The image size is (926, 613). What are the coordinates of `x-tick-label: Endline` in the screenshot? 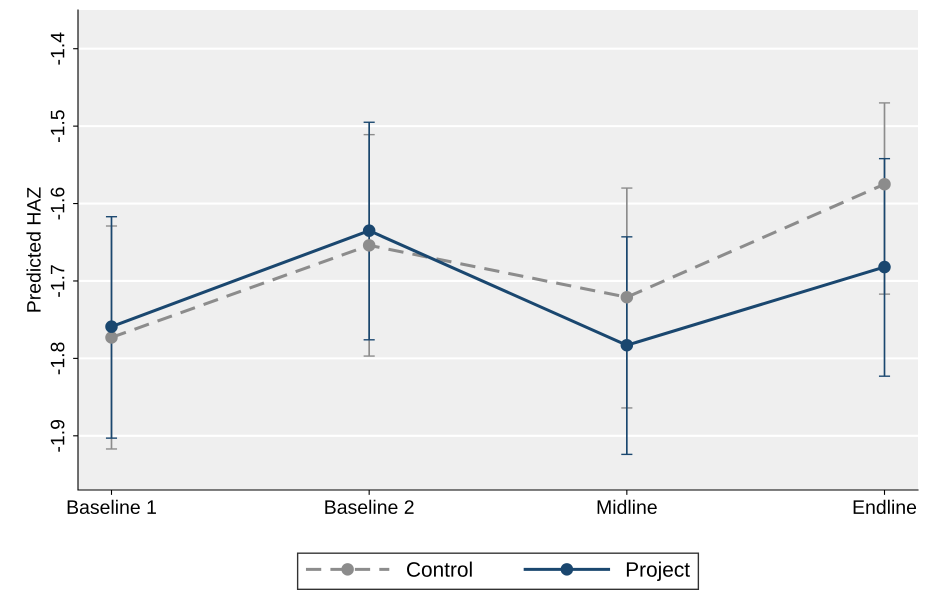 It's located at (885, 507).